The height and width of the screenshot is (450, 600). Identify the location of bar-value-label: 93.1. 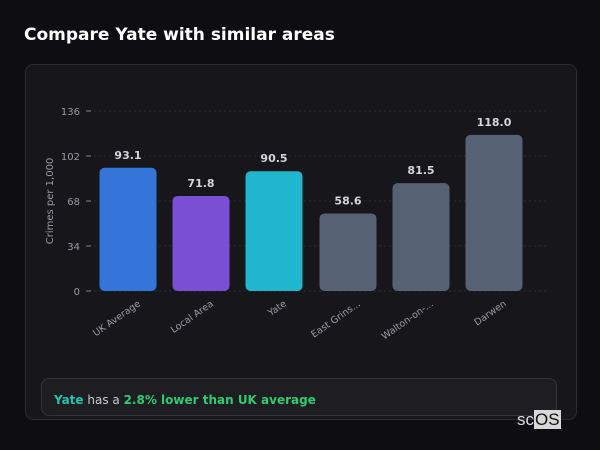
(127, 155).